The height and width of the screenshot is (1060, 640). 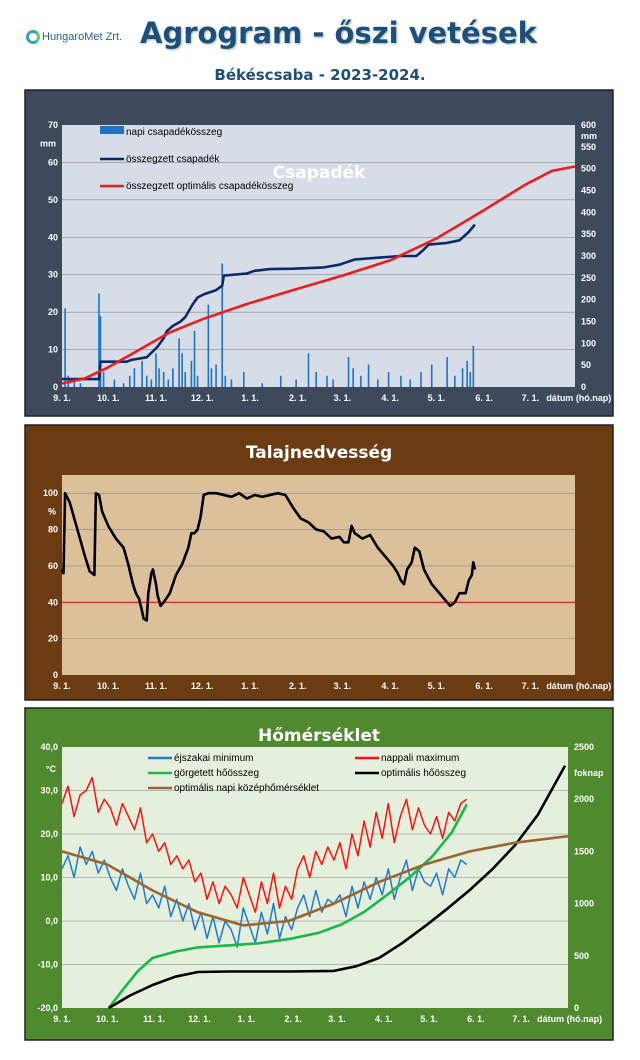 What do you see at coordinates (82, 37) in the screenshot?
I see `logo-text: HungaroMet Zrt.` at bounding box center [82, 37].